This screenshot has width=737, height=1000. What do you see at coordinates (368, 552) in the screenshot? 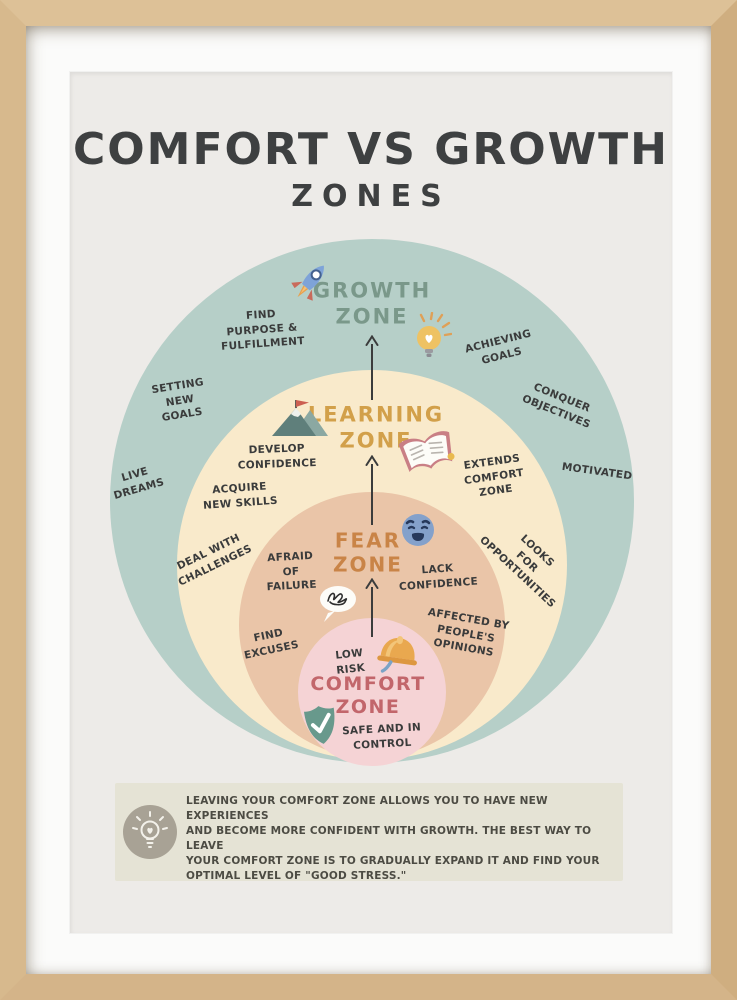
I see `fear-zone-label: FEAR ZONE` at bounding box center [368, 552].